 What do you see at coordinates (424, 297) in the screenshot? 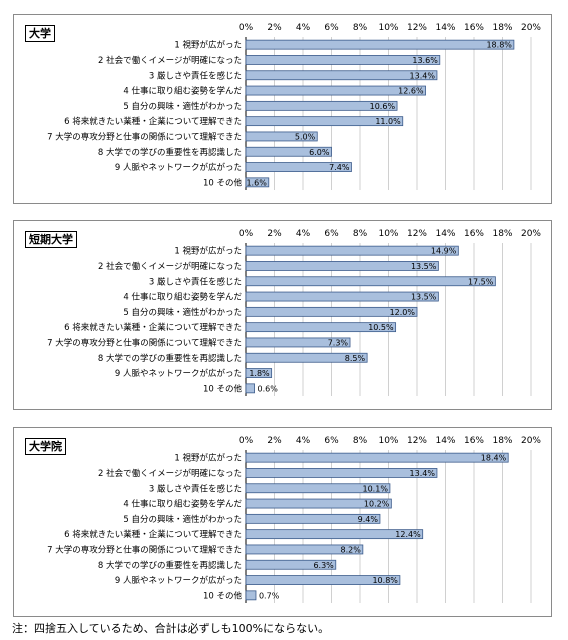
I see `data-label: 13.5%` at bounding box center [424, 297].